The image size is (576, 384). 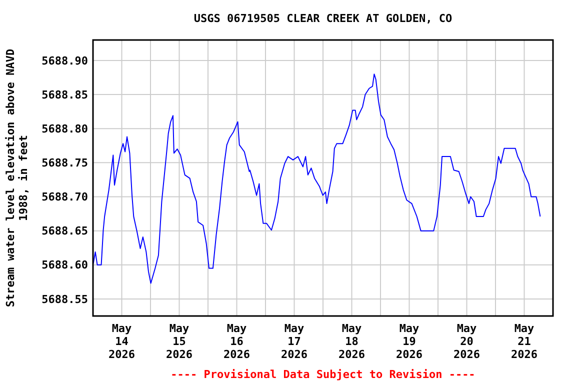 I want to click on x-tick-label: May 17 2026, so click(x=294, y=341).